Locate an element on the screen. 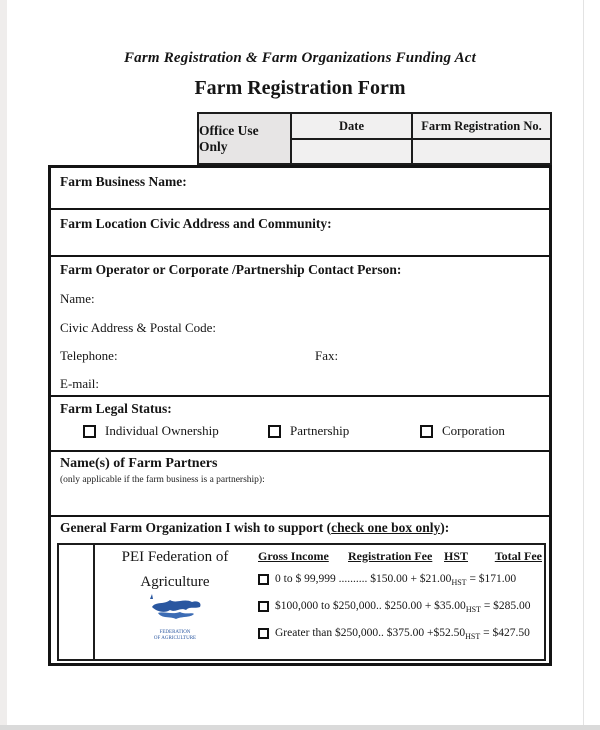 The height and width of the screenshot is (730, 600). office-use-only-label: Office Use Only is located at coordinates (245, 138).